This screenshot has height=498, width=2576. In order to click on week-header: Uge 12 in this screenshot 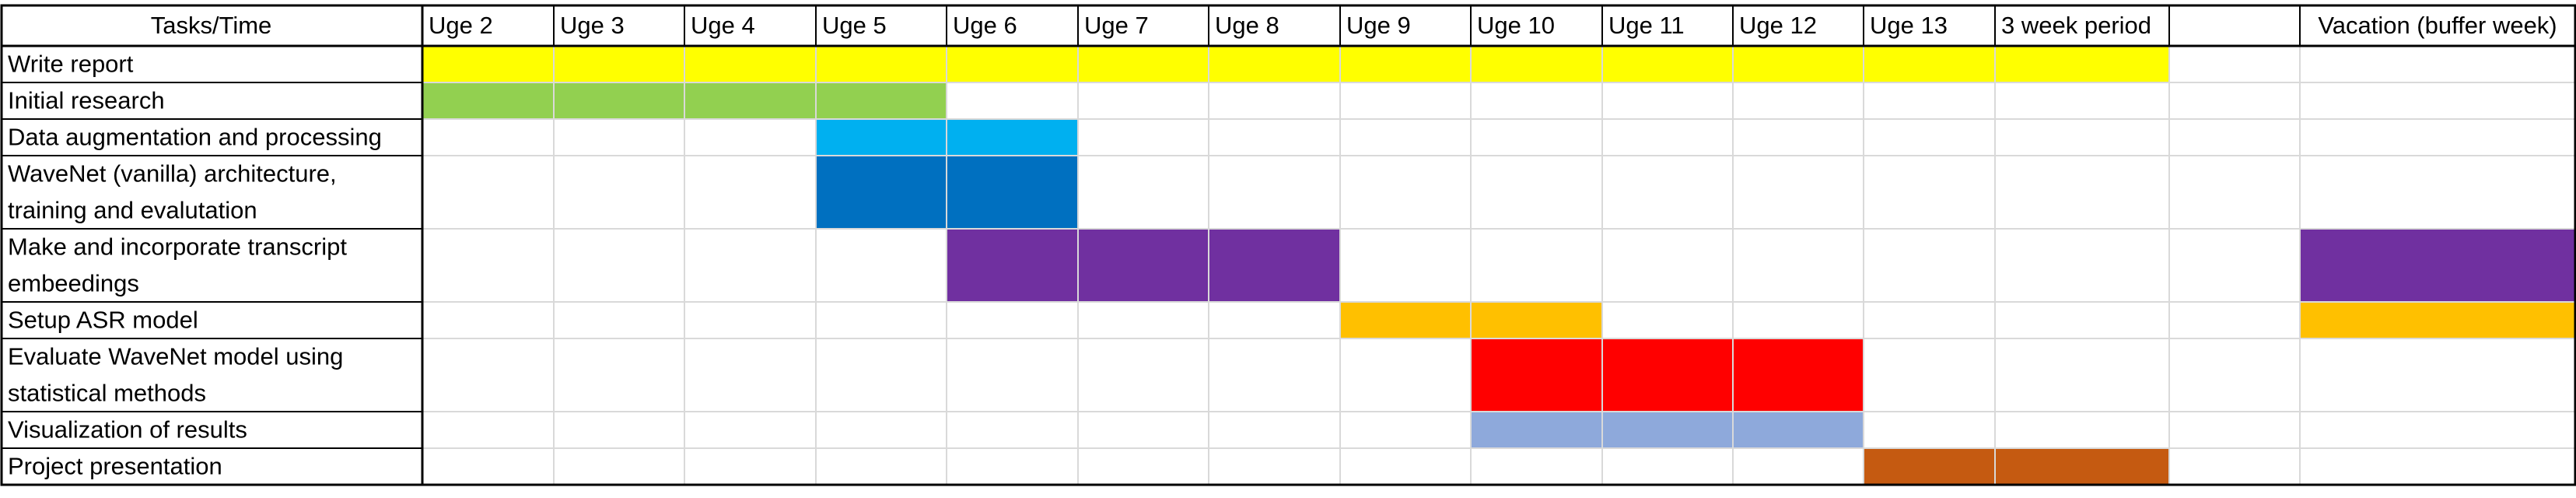, I will do `click(1778, 25)`.